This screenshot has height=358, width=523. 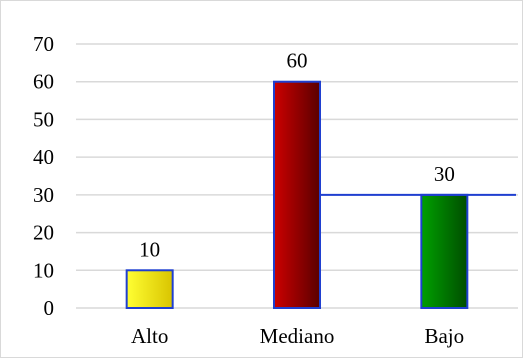 I want to click on y-tick-label-30: 30, so click(x=43, y=195).